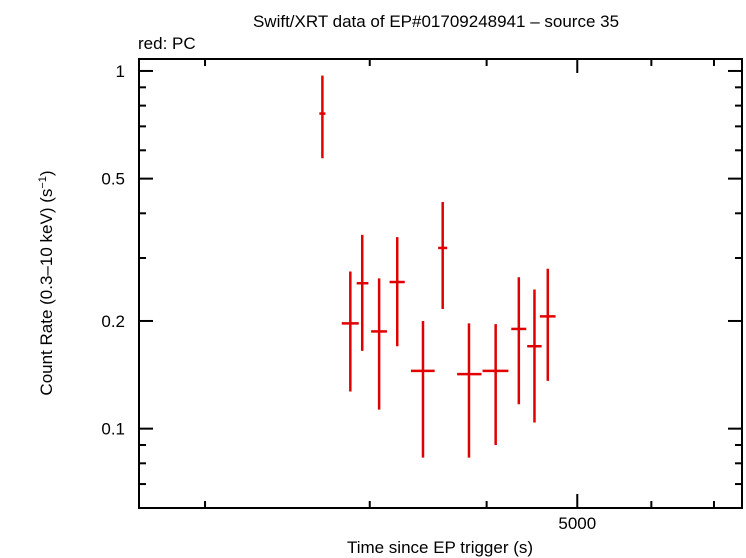 This screenshot has width=746, height=558. What do you see at coordinates (440, 547) in the screenshot?
I see `x-axis-label: Time since EP trigger (s)` at bounding box center [440, 547].